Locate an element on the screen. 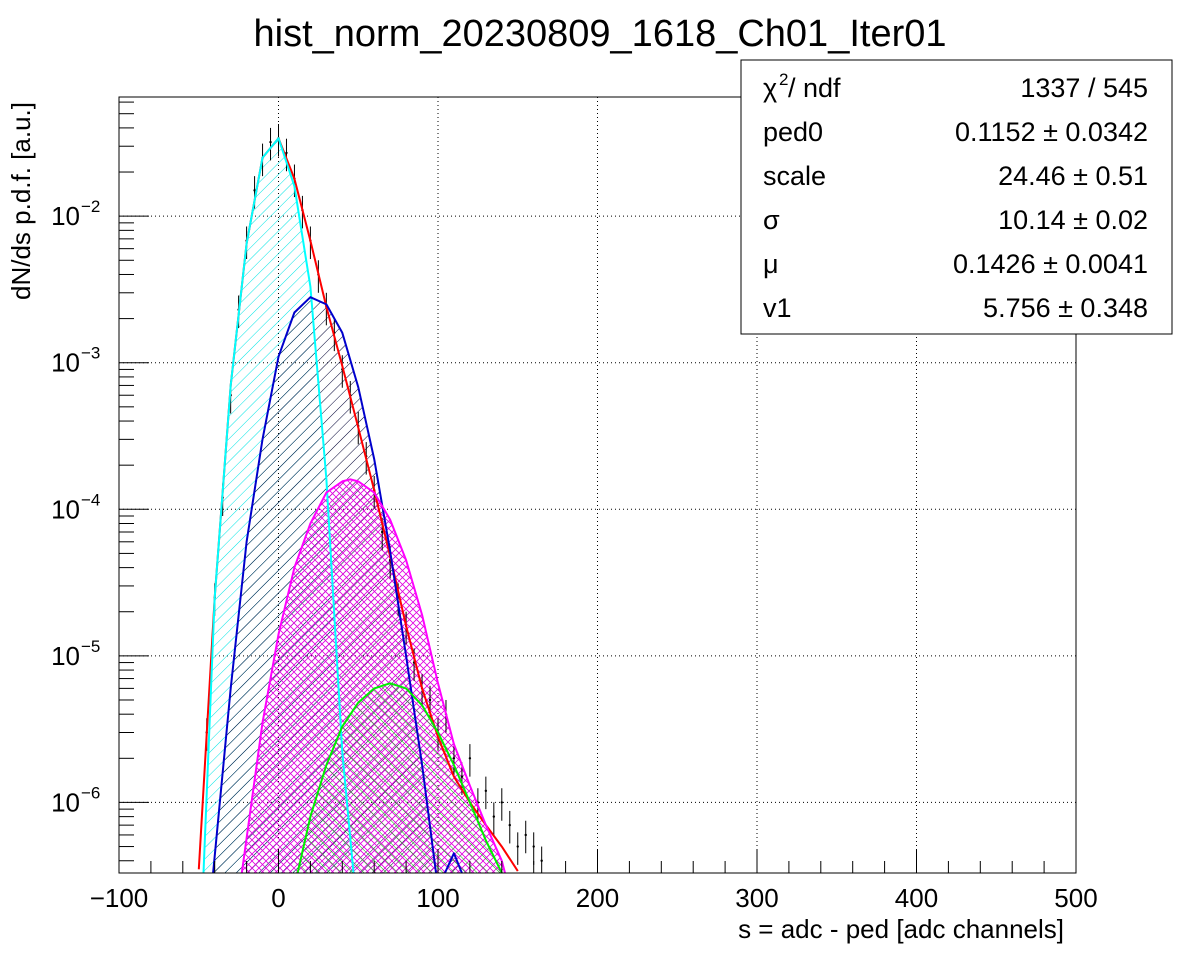 The image size is (1196, 972). stats-label: ped0 is located at coordinates (793, 132).